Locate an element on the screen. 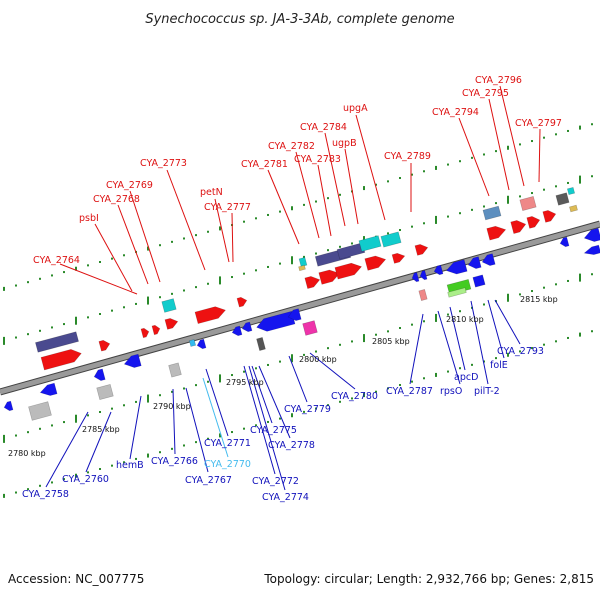 The image size is (600, 600). gene-label-CYA_2793: CYA_2793 is located at coordinates (520, 351).